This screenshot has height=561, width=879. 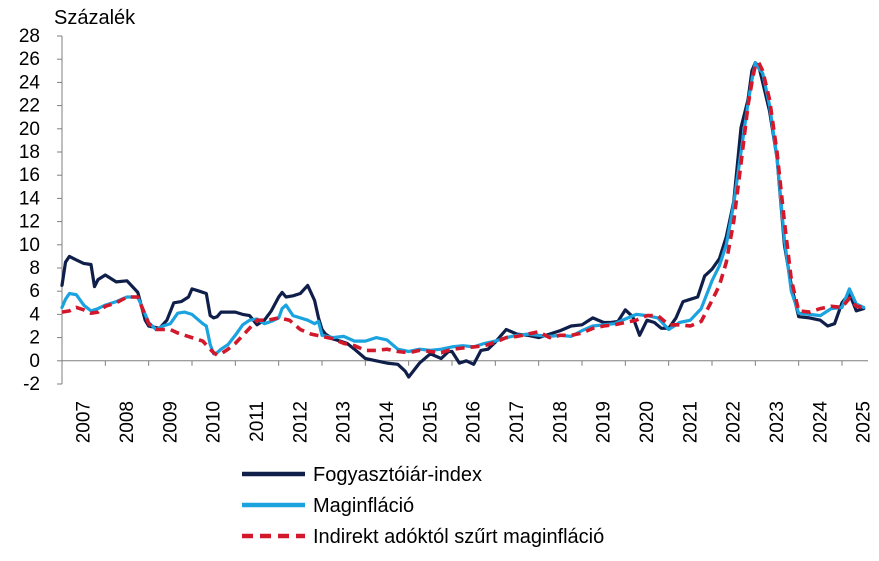 I want to click on x-tick-label: 2023, so click(x=777, y=422).